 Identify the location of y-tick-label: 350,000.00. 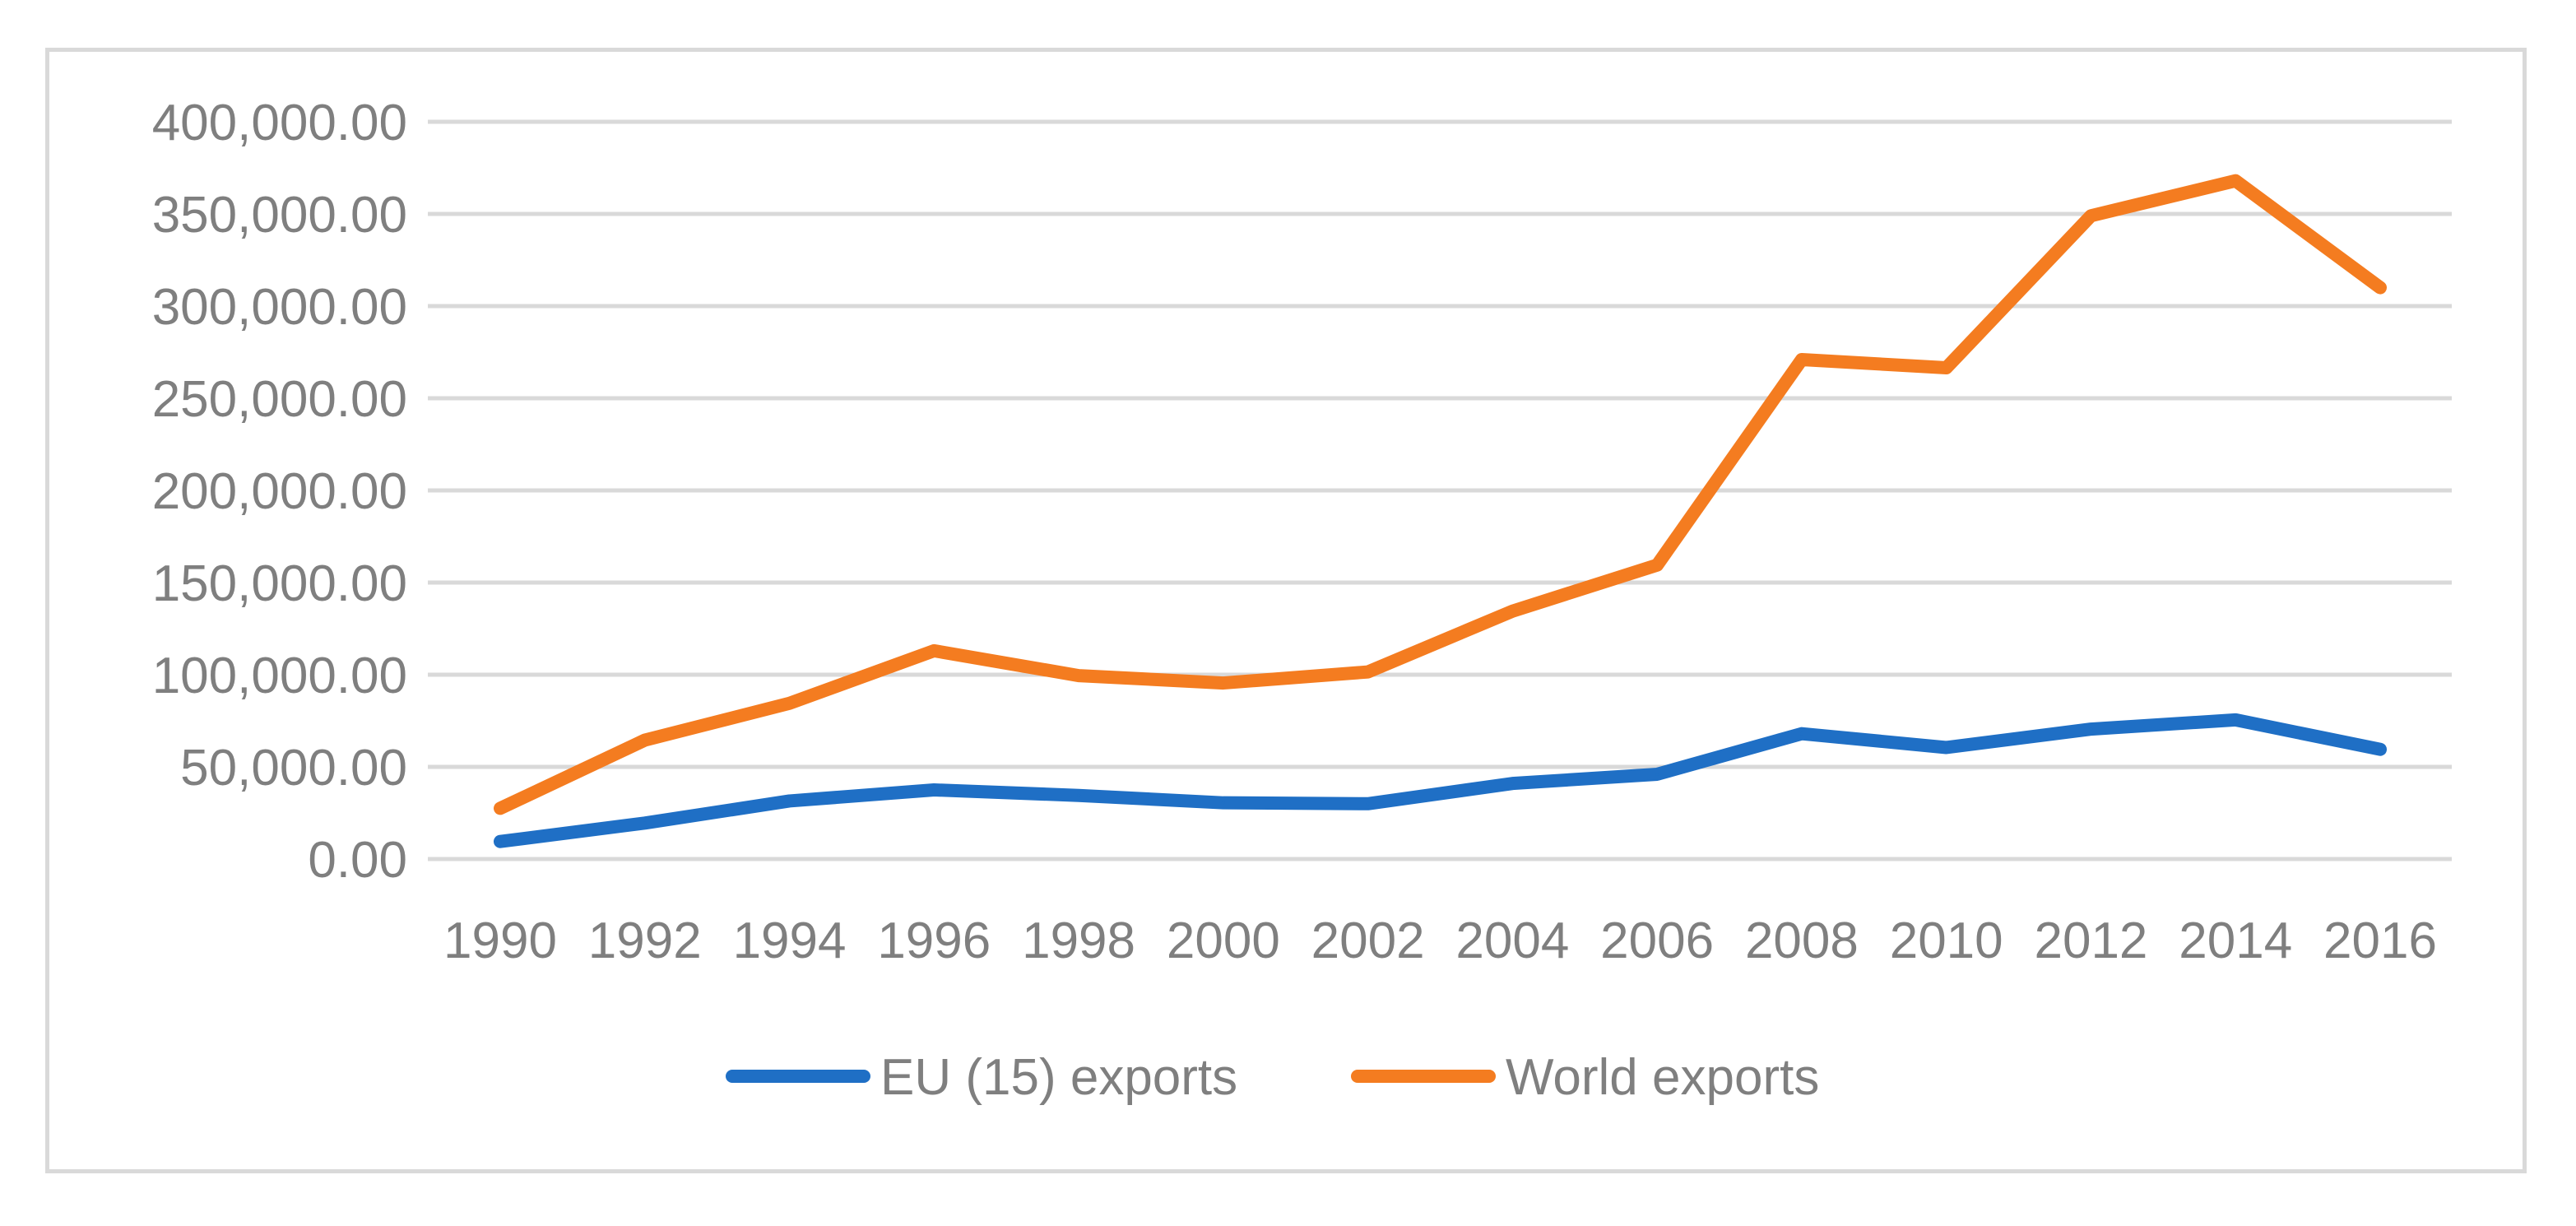
(279, 215).